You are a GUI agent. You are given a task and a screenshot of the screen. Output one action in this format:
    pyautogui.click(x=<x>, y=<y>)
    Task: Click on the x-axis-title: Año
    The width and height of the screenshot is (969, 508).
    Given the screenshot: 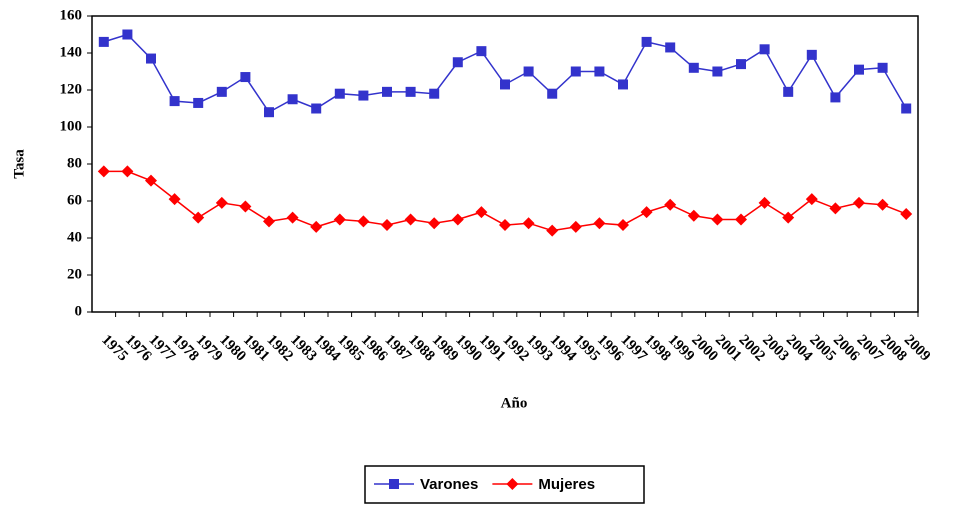 What is the action you would take?
    pyautogui.click(x=514, y=403)
    